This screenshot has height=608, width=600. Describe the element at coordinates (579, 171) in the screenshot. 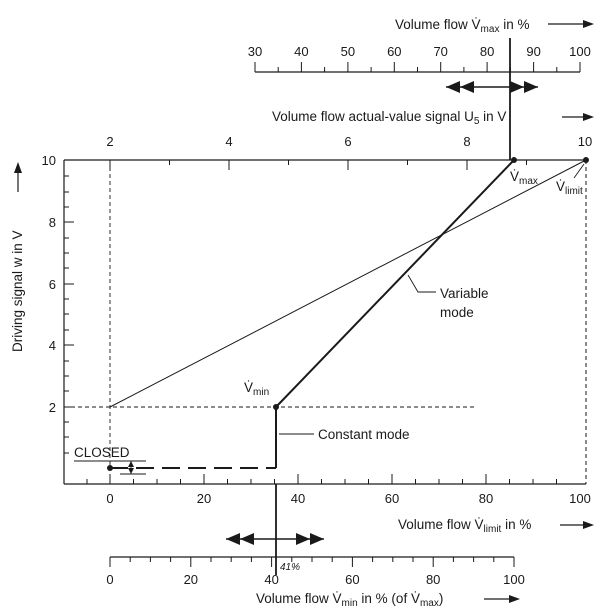

I see `vlimit-leader` at that location.